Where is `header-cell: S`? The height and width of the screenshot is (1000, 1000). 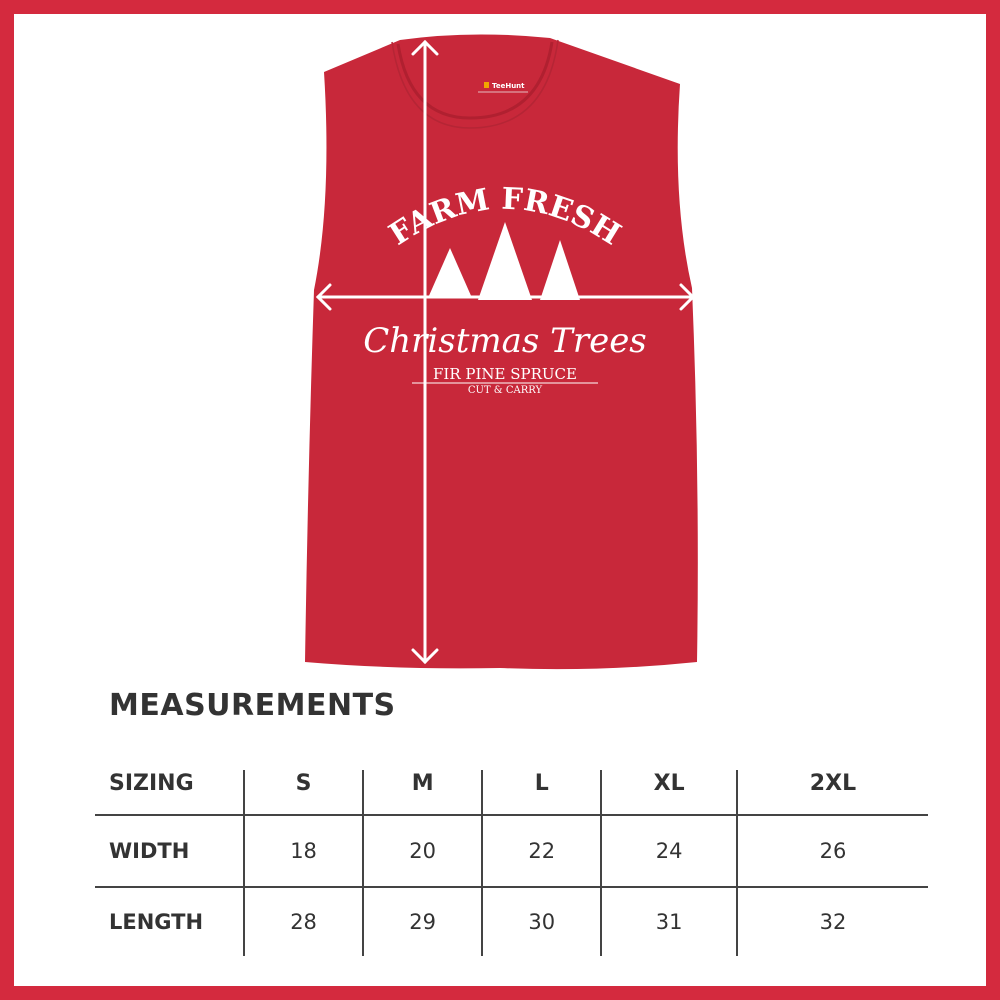
header-cell: S is located at coordinates (303, 792).